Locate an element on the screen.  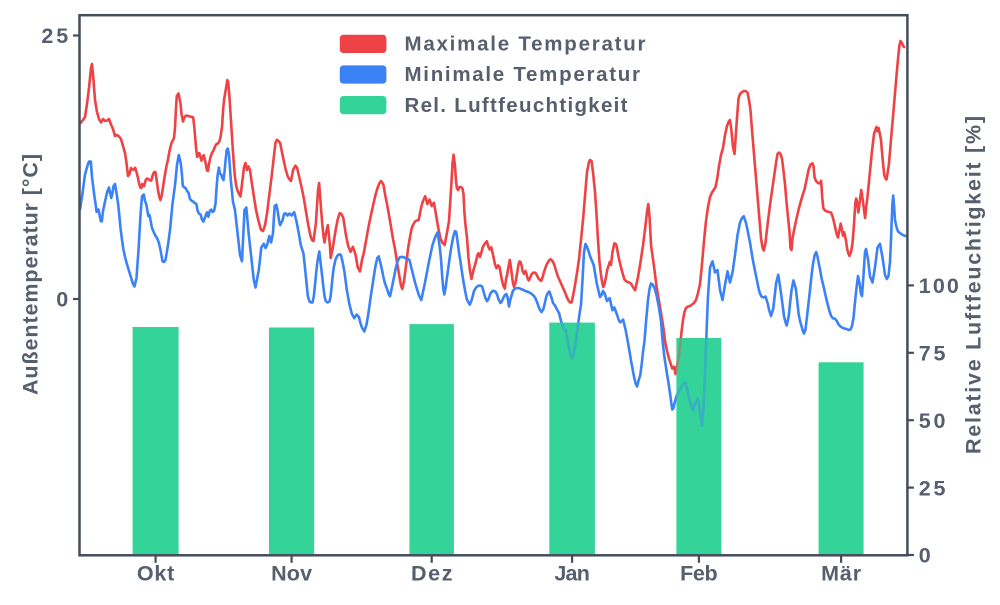
svg-text: 100 is located at coordinates (939, 286).